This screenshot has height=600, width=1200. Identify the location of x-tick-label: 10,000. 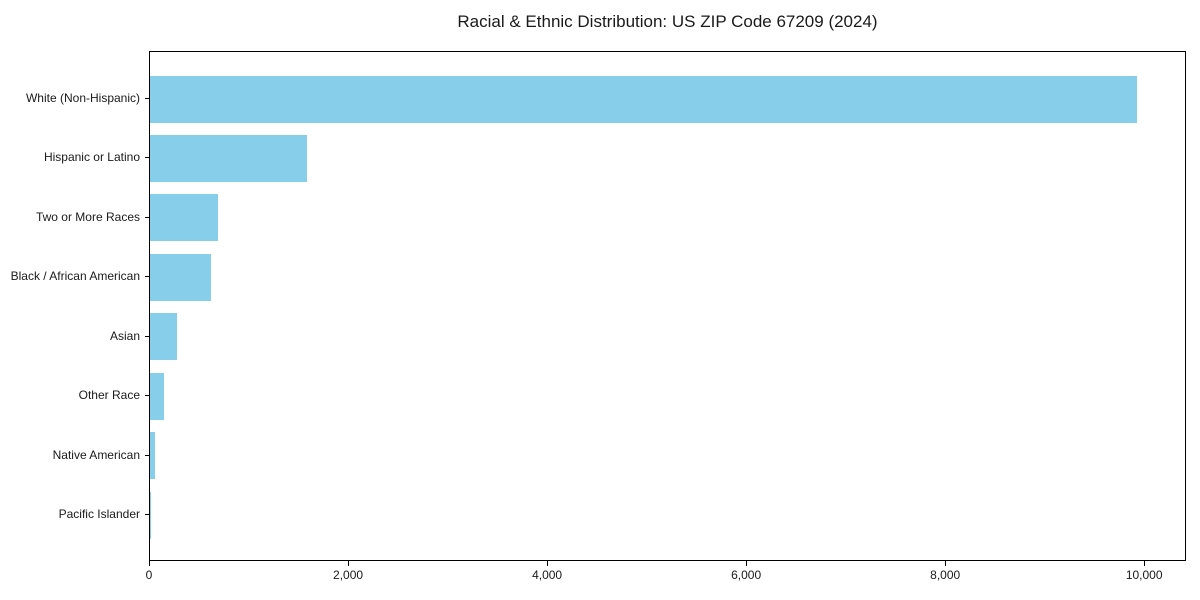
(1144, 575).